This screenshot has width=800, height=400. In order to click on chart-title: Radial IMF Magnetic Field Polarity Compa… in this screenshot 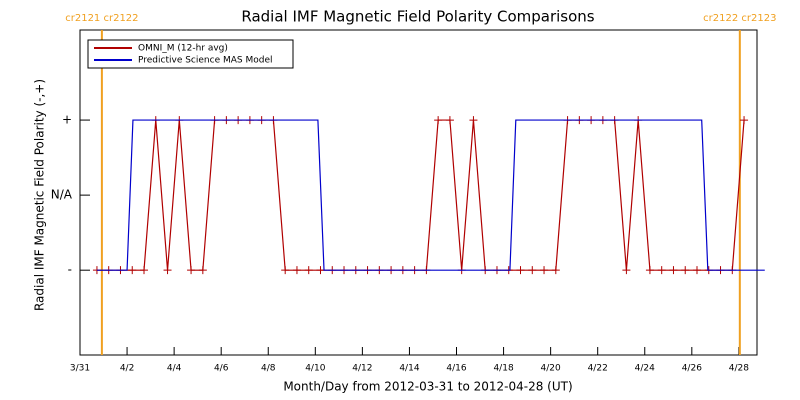, I will do `click(417, 17)`.